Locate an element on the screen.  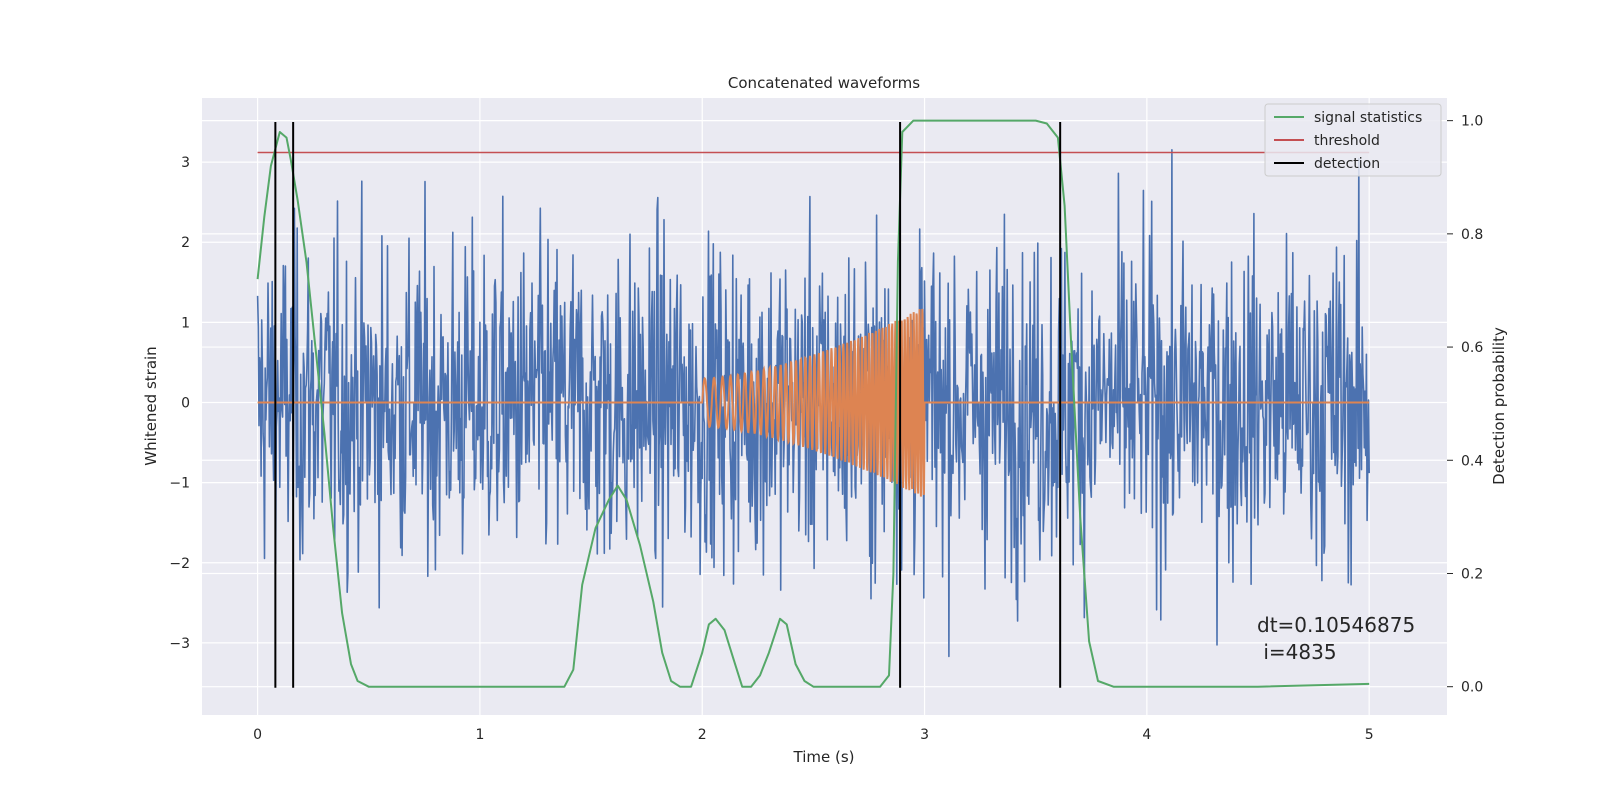
x-tick-label: 5 is located at coordinates (1369, 735).